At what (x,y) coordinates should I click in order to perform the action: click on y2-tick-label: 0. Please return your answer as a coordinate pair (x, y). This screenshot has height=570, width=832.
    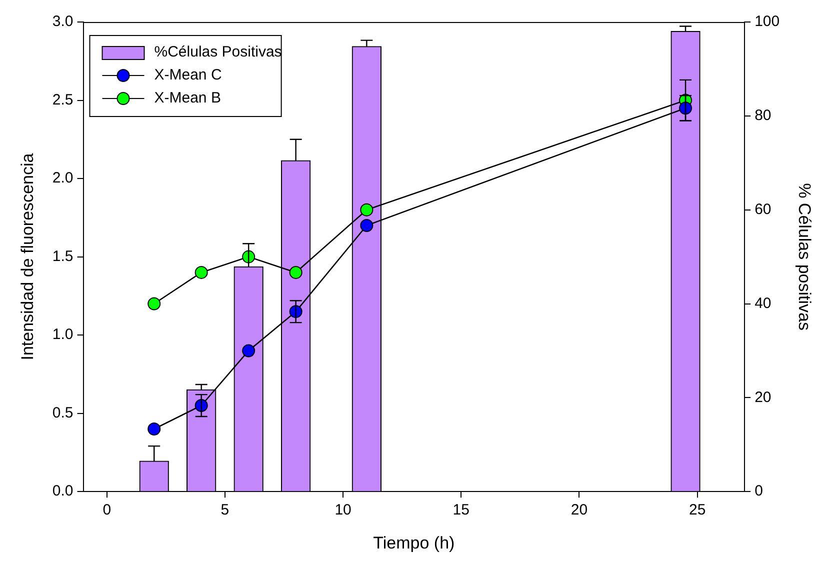
    Looking at the image, I should click on (758, 491).